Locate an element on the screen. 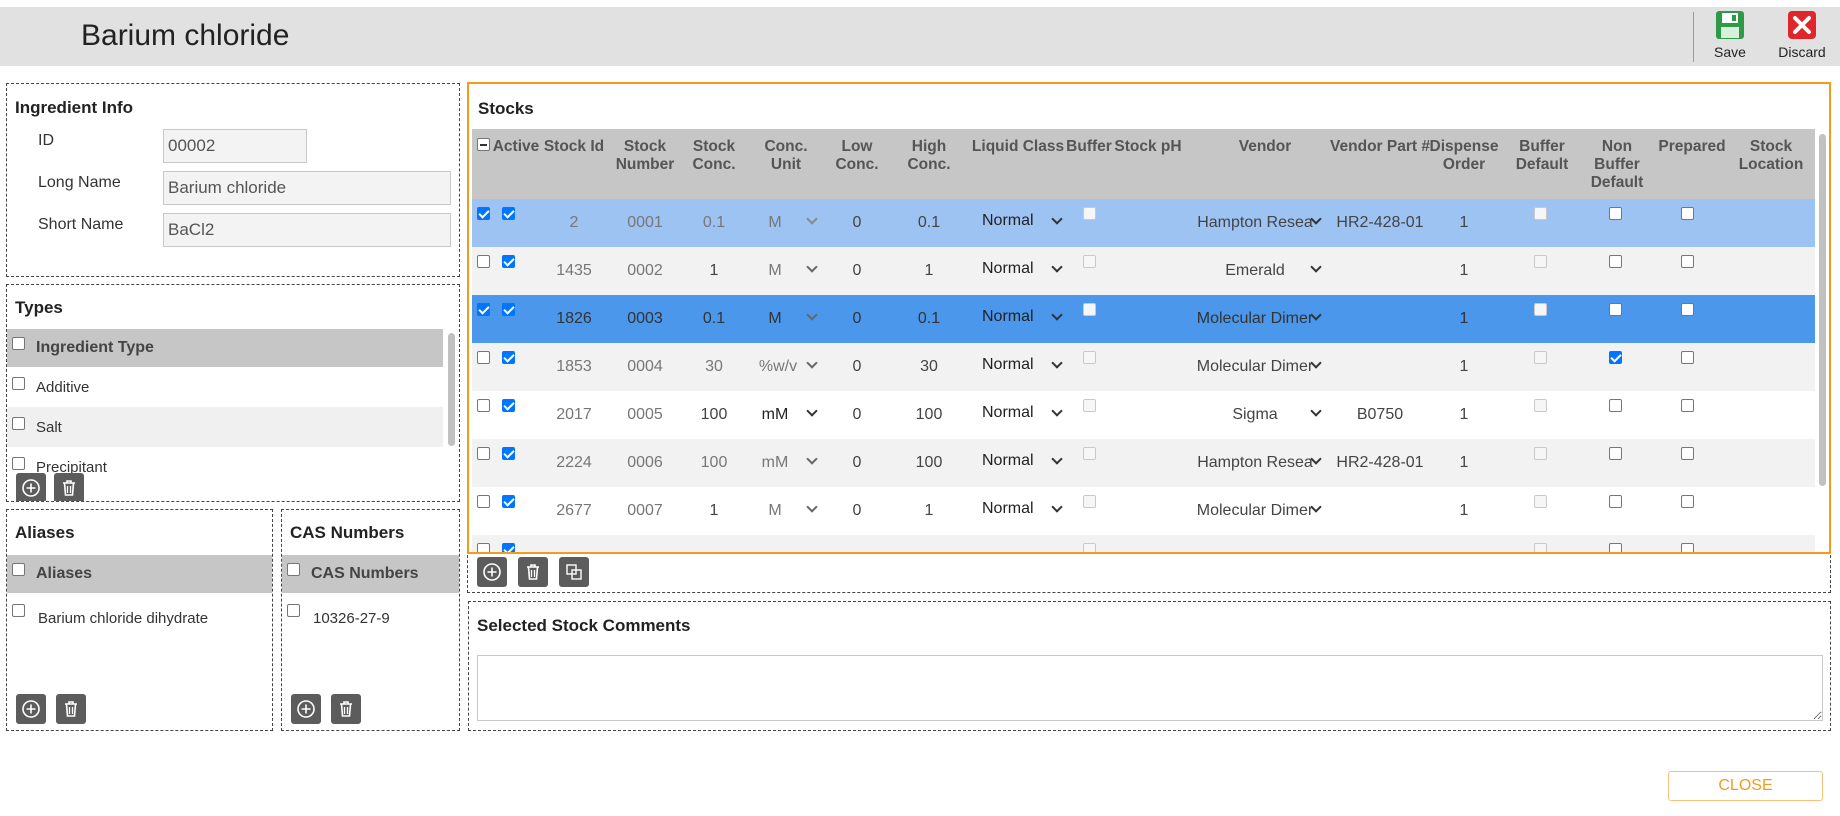  stock-conc-cell: 0.1 is located at coordinates (714, 318).